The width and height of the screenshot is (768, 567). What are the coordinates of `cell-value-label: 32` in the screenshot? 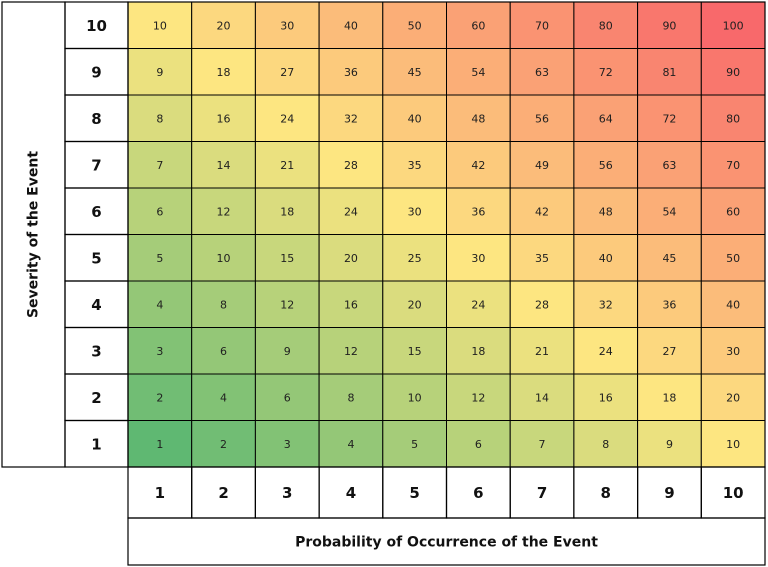 It's located at (606, 304).